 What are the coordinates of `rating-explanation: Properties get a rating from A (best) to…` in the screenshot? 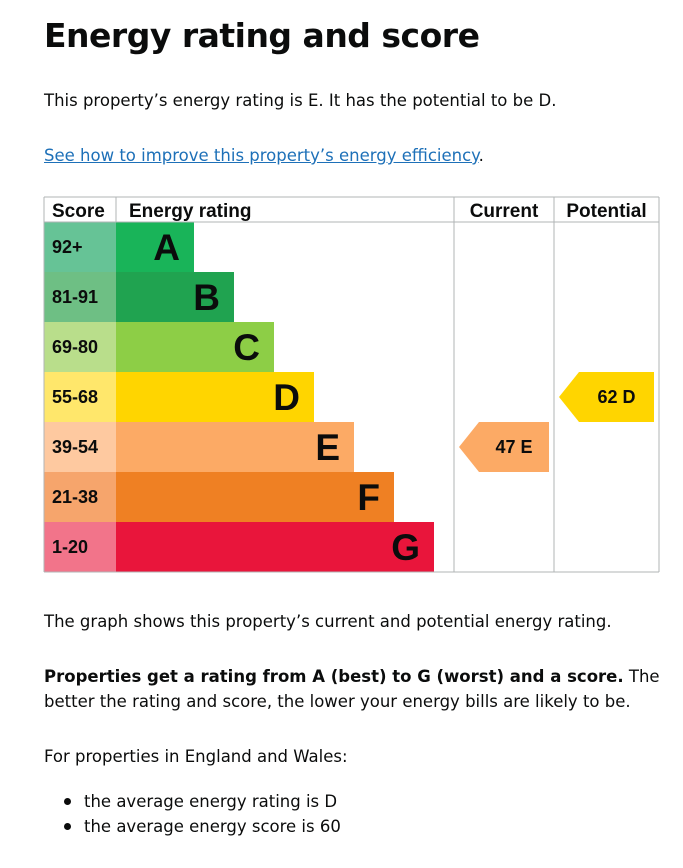 It's located at (354, 689).